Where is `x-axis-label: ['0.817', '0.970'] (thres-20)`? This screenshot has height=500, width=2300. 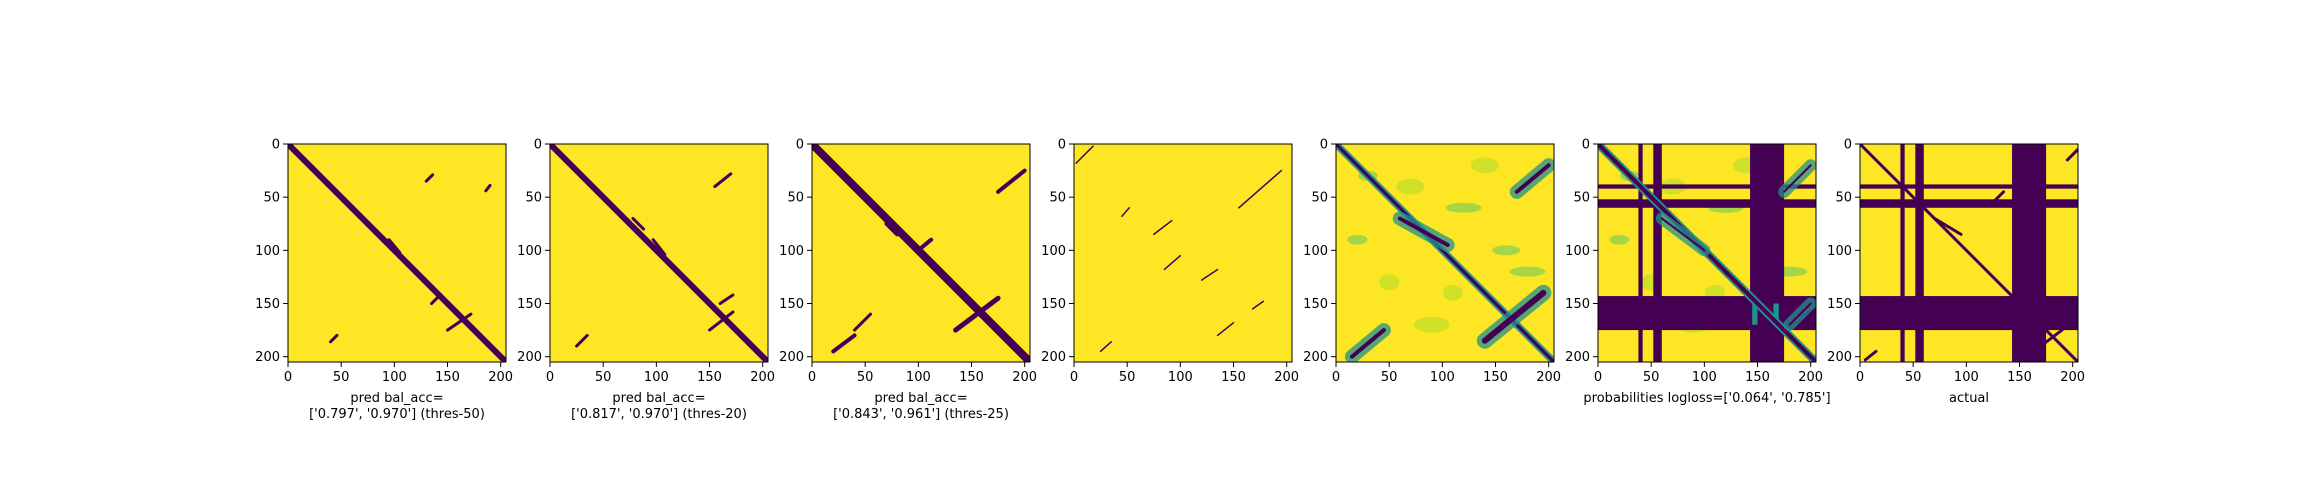 x-axis-label: ['0.817', '0.970'] (thres-20) is located at coordinates (659, 414).